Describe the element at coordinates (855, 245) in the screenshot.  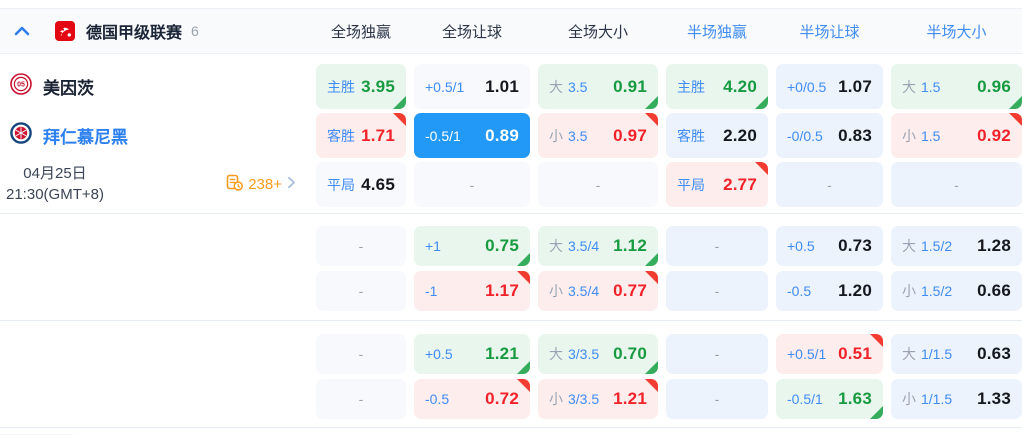
I see `odds-value: 0.73` at that location.